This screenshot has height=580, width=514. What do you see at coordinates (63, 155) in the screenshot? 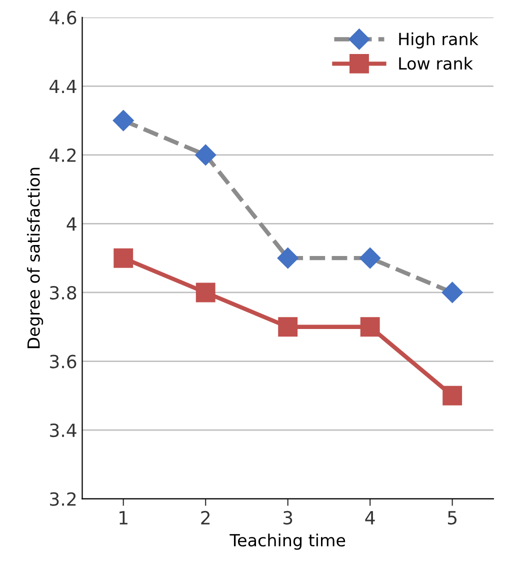
I see `y-tick-label: 4.2` at bounding box center [63, 155].